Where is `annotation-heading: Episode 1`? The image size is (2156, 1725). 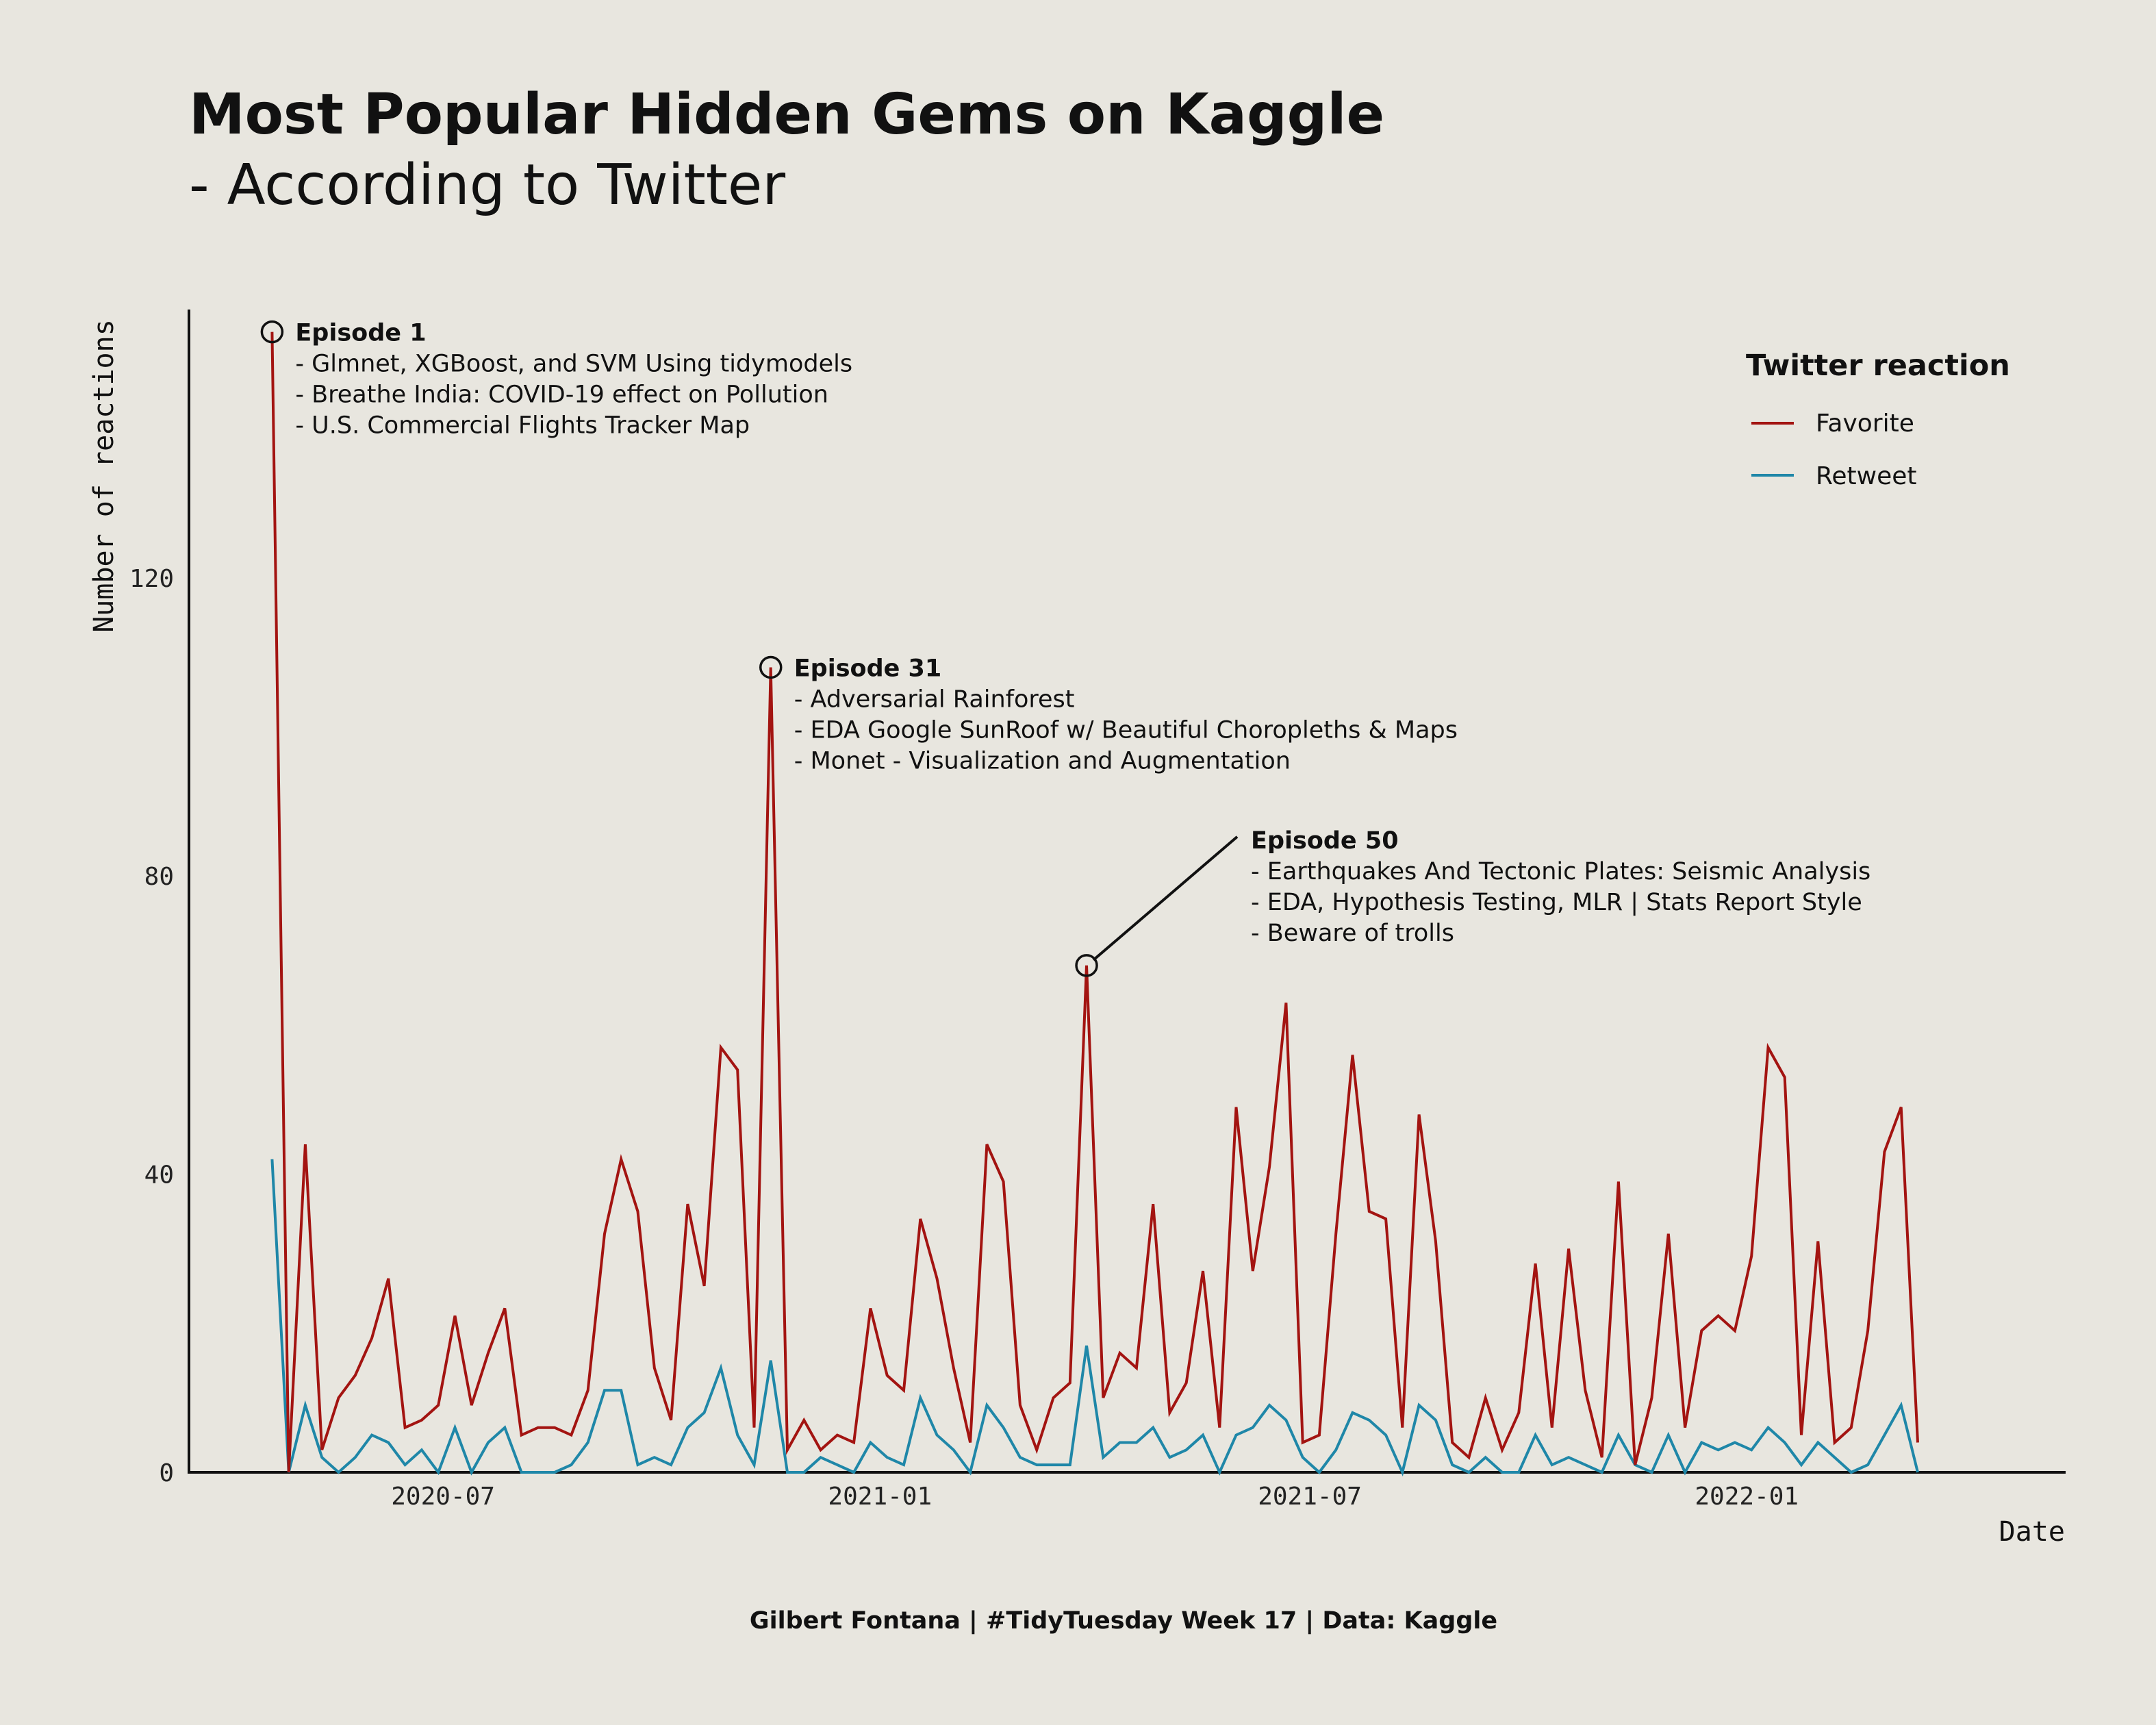 annotation-heading: Episode 1 is located at coordinates (360, 333).